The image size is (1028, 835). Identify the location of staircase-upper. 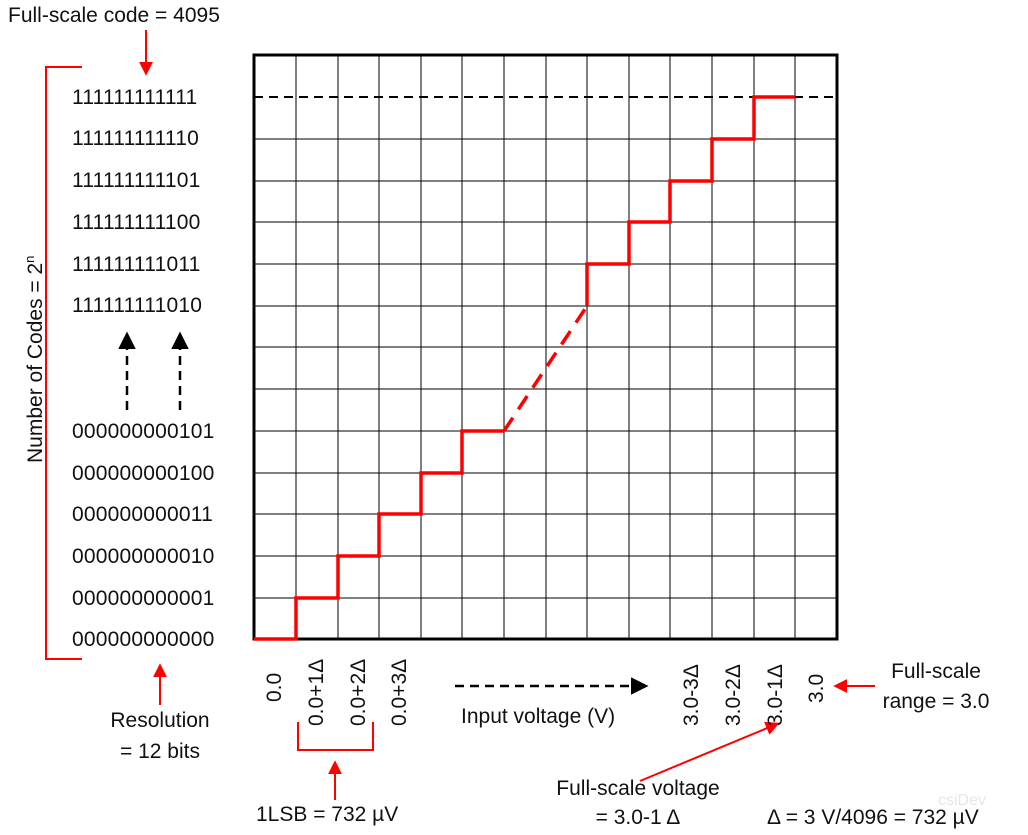
(690, 200).